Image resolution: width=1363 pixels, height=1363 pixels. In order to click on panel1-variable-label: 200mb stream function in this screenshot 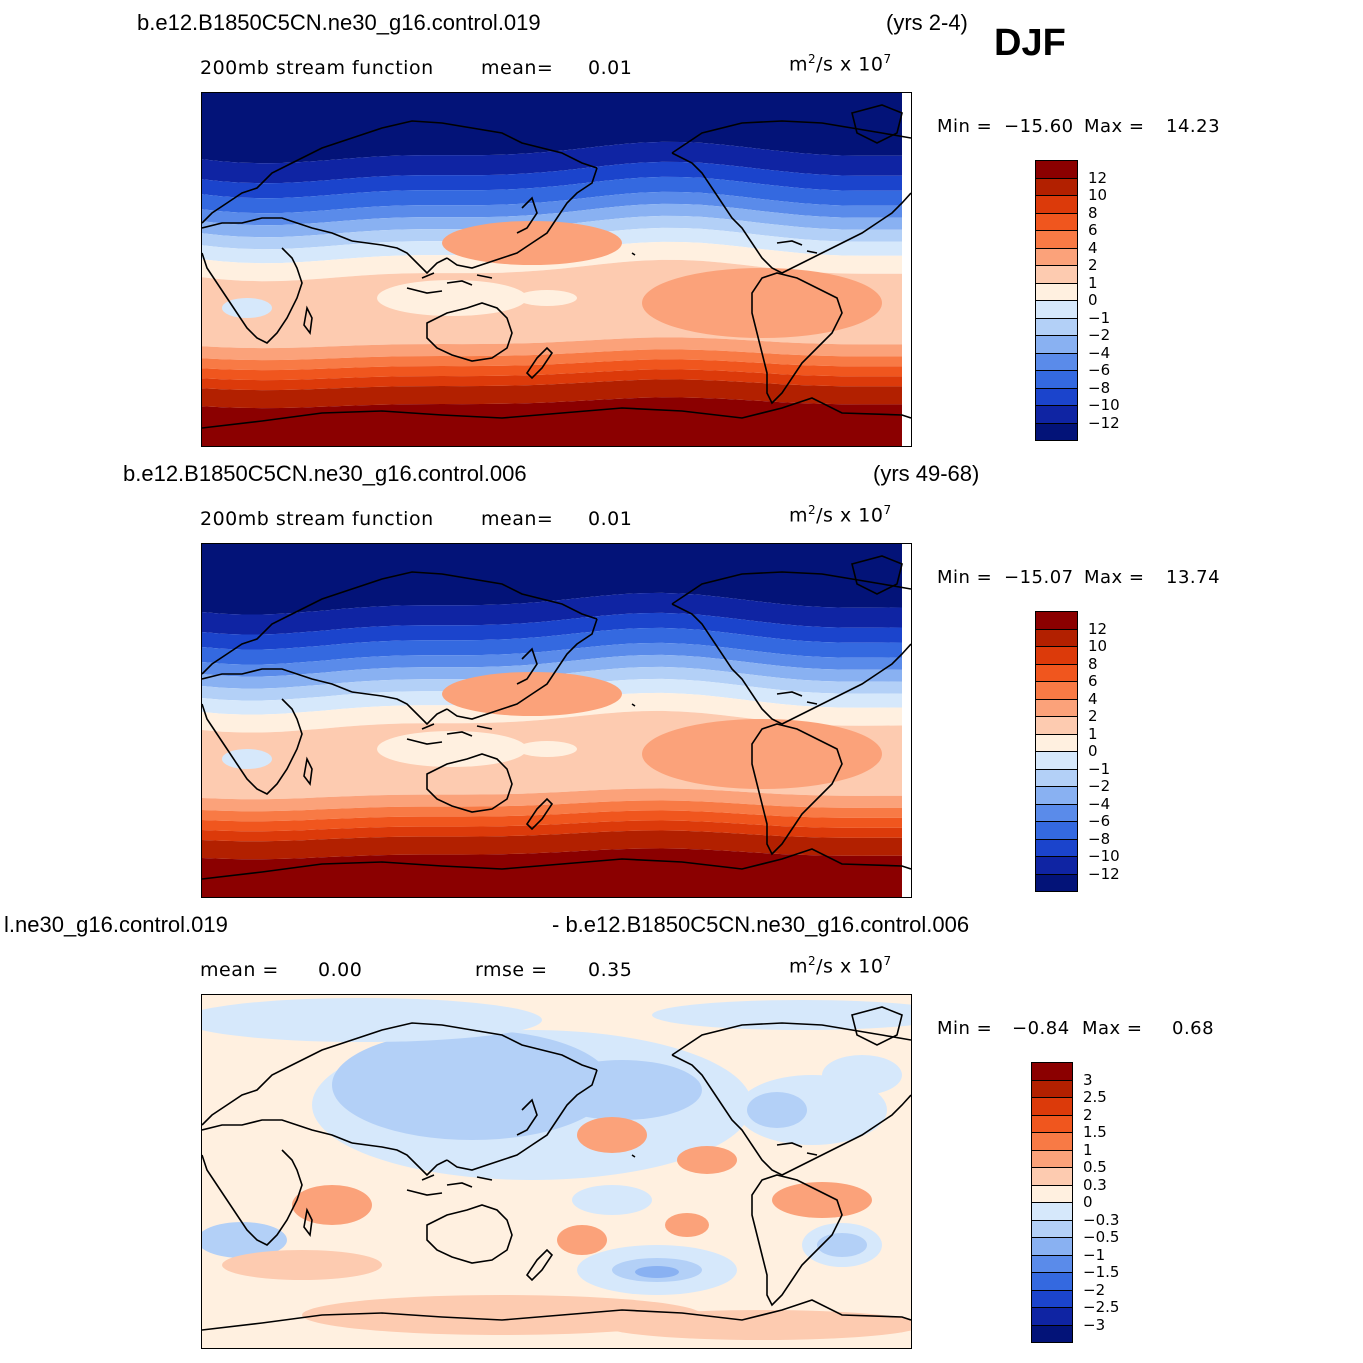, I will do `click(317, 68)`.